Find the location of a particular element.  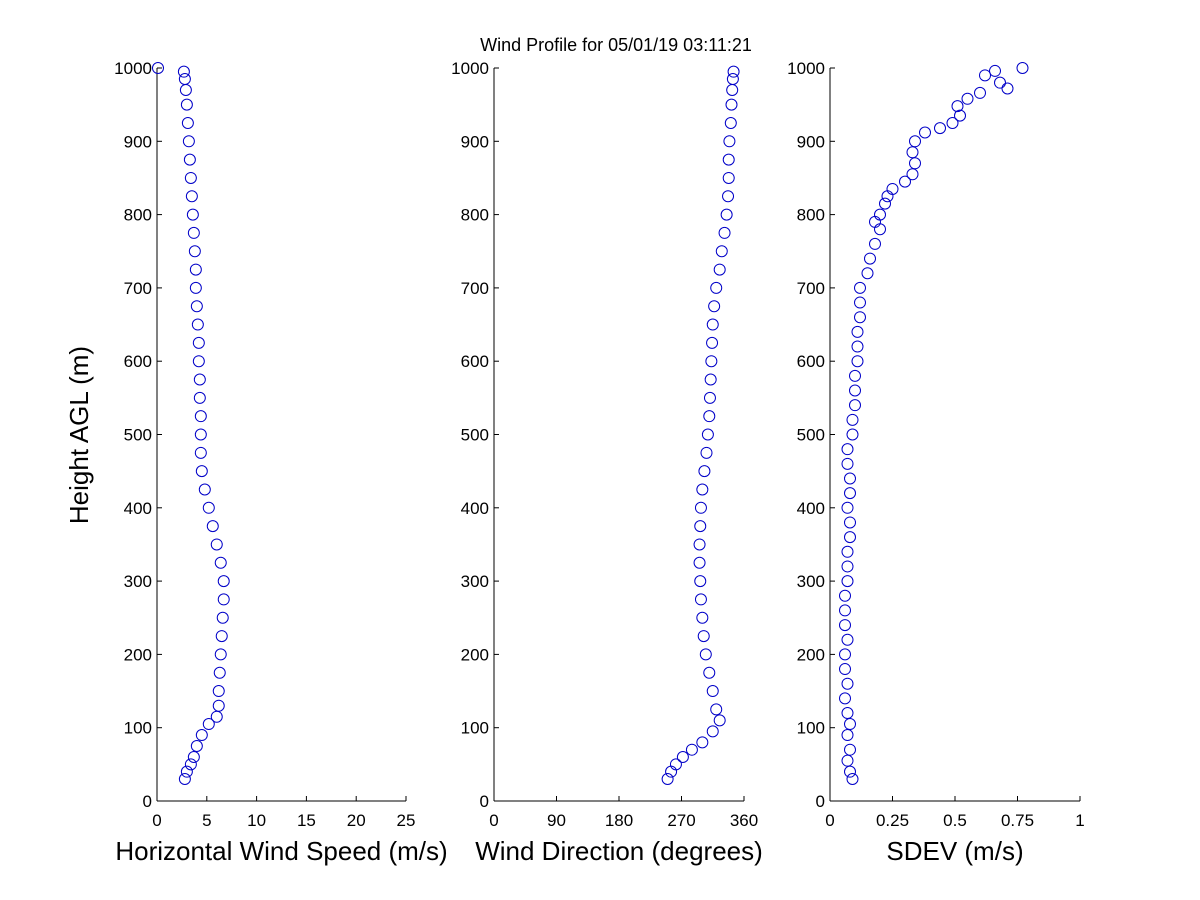

x-tick-label: 25 is located at coordinates (406, 820).